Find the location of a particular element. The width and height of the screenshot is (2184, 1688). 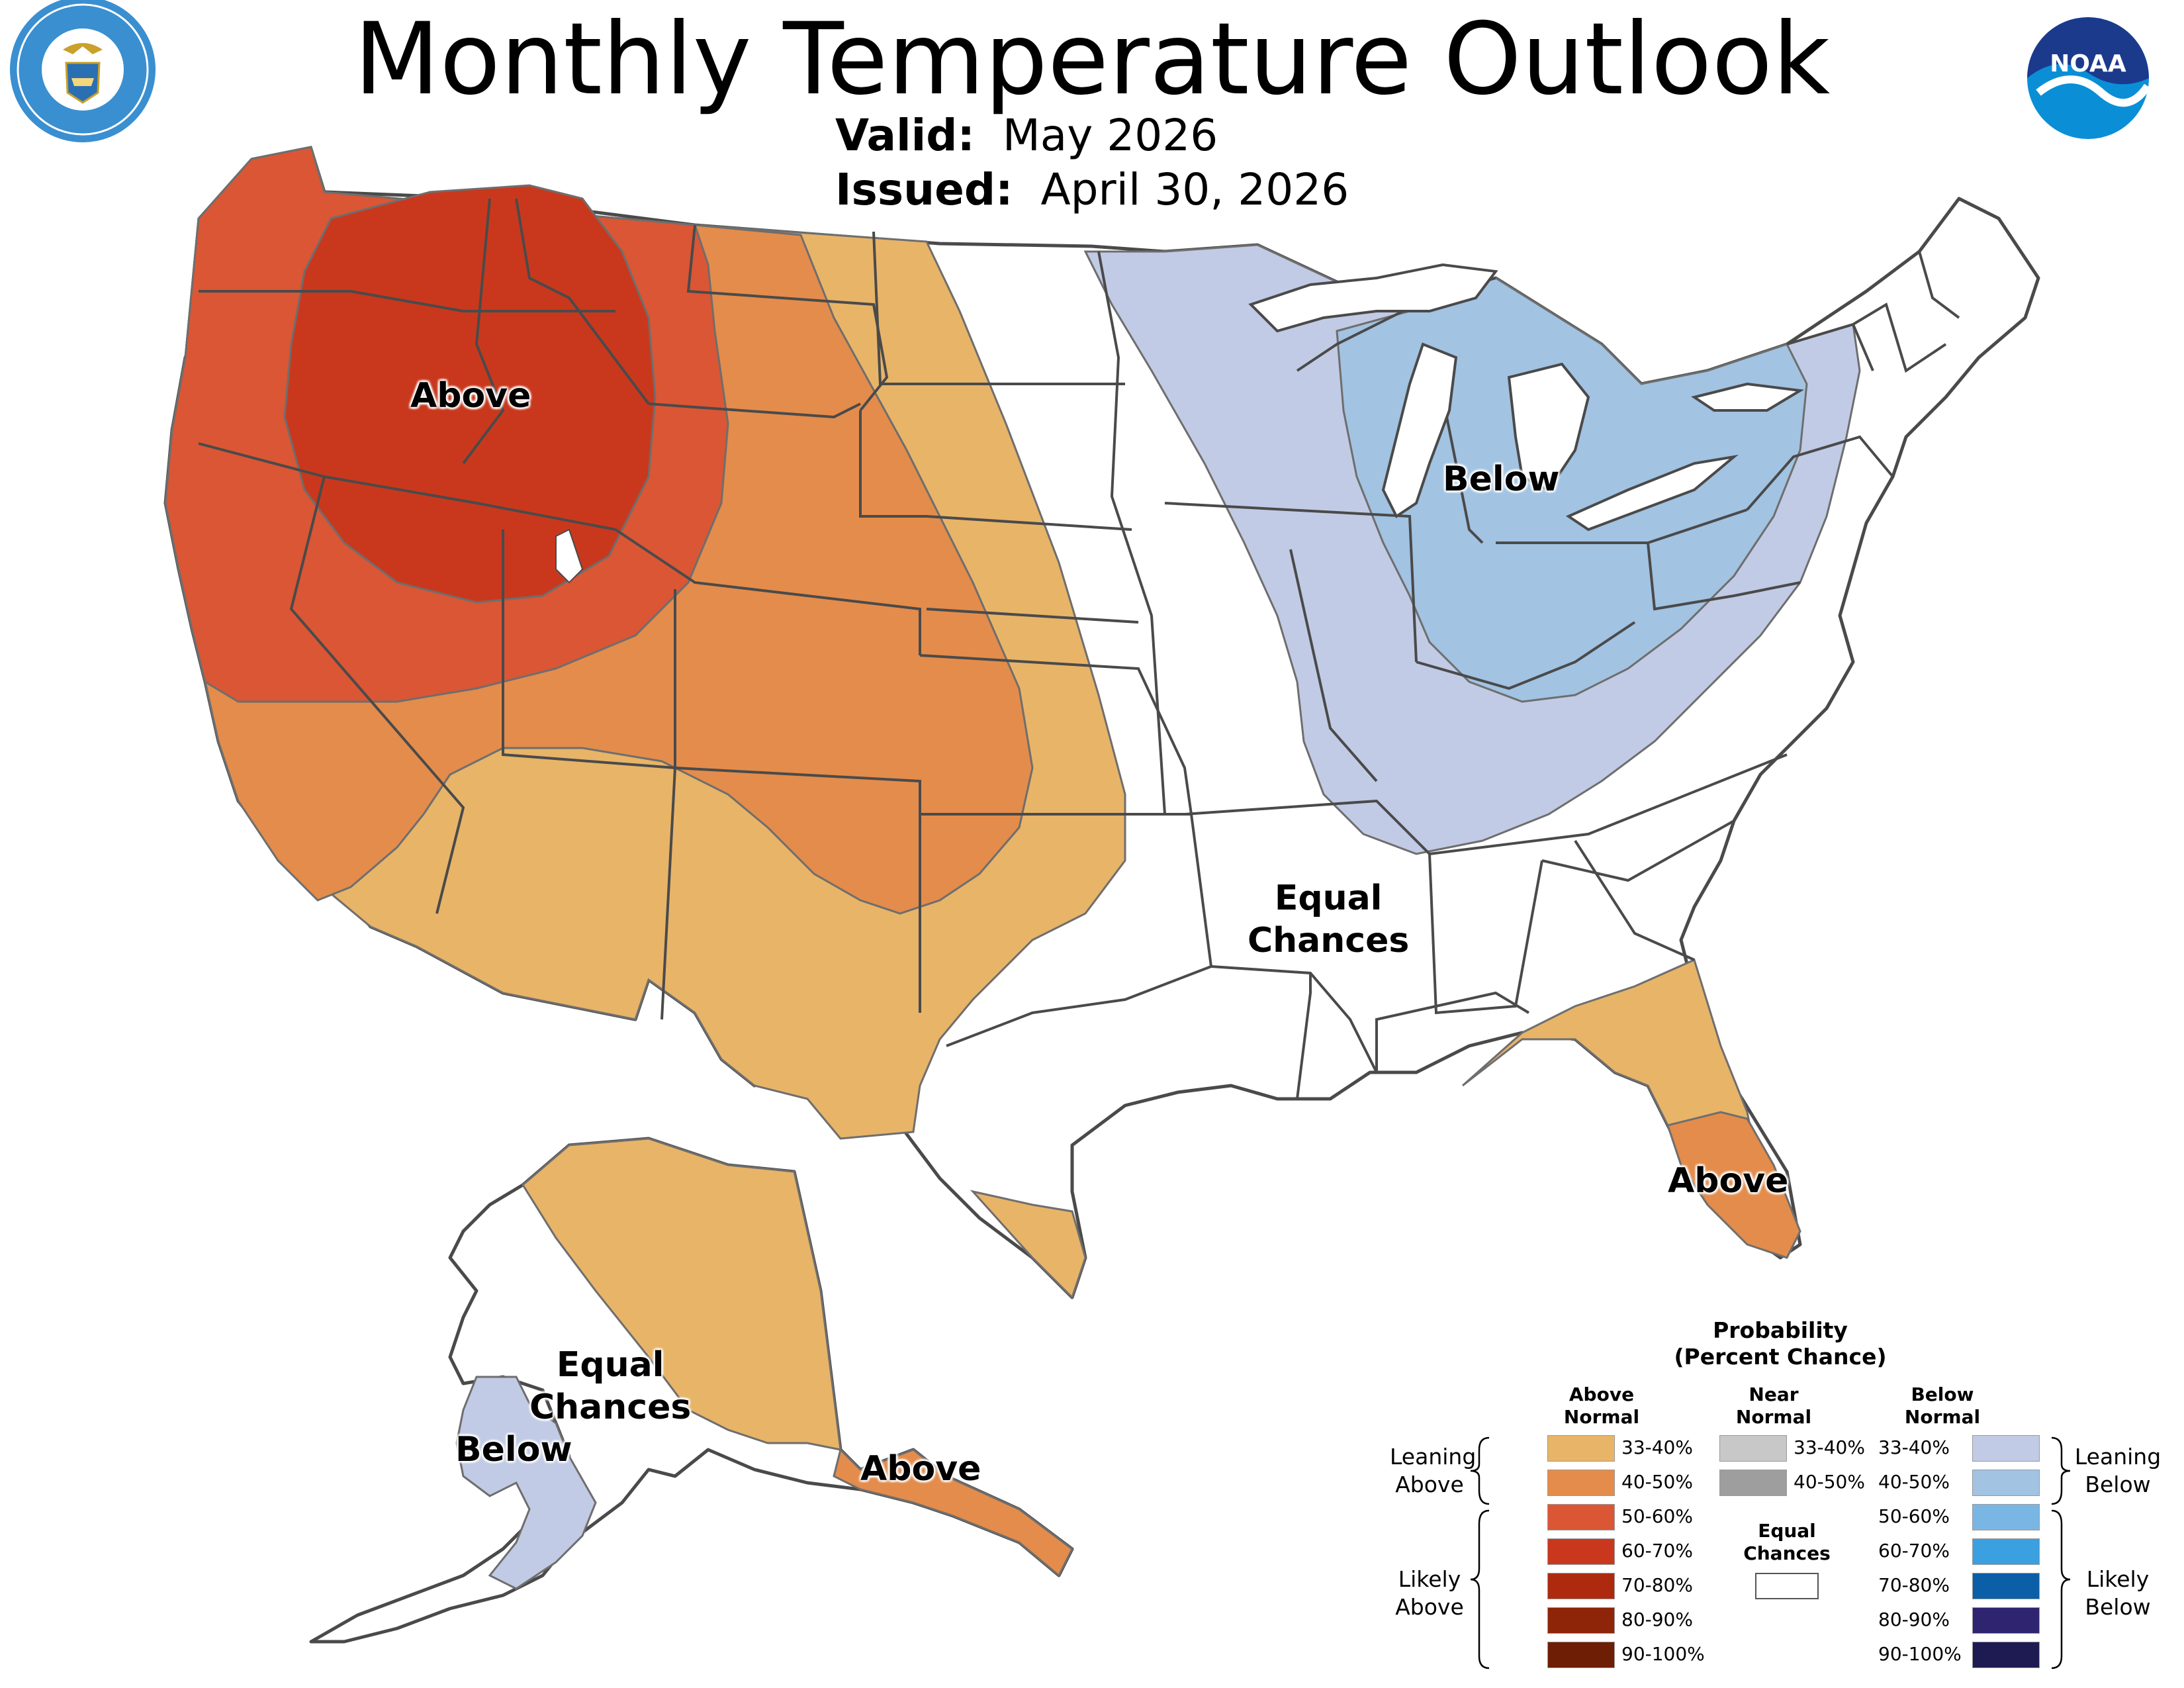

legend-below-range-0: 33-40% is located at coordinates (1914, 1447).